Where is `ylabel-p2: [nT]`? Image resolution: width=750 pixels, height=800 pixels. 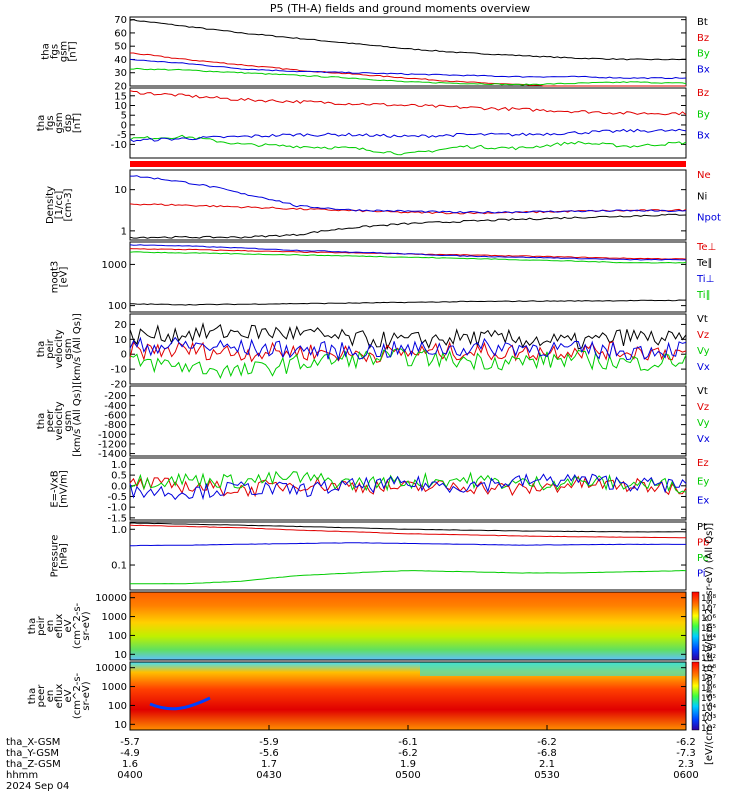
ylabel-p2: [nT] is located at coordinates (77, 123).